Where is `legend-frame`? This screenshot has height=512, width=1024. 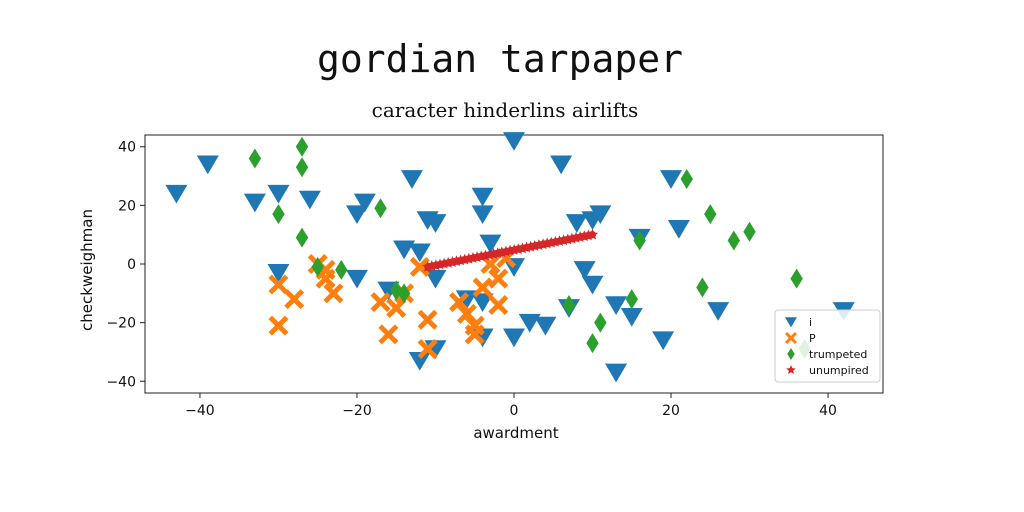
legend-frame is located at coordinates (827, 346).